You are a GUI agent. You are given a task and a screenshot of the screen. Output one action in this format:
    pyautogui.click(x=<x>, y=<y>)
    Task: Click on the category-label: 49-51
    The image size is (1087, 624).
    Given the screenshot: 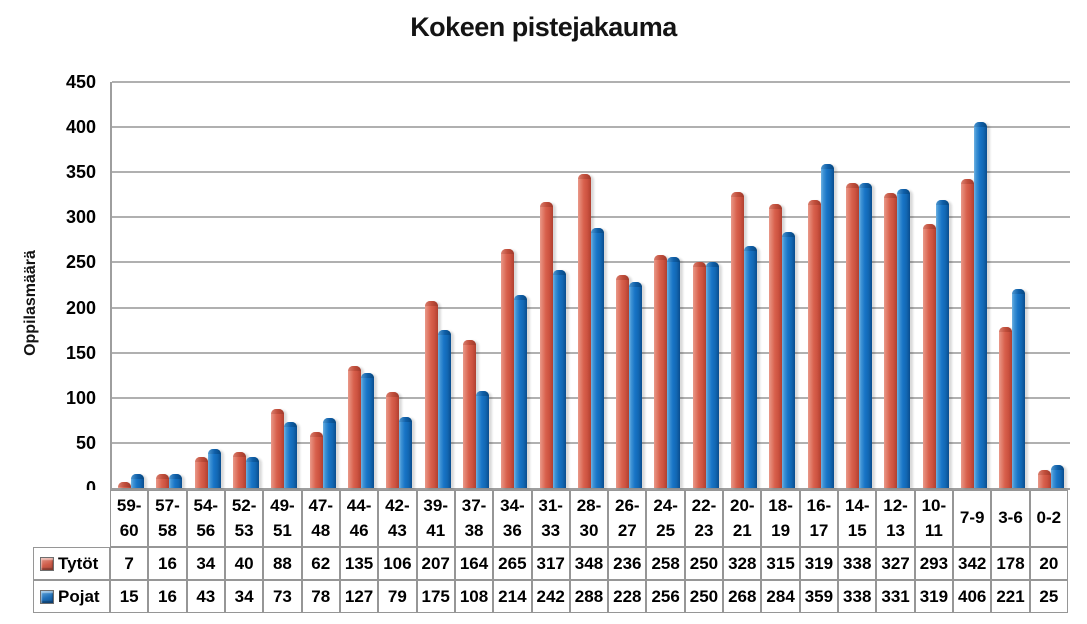 What is the action you would take?
    pyautogui.click(x=282, y=518)
    